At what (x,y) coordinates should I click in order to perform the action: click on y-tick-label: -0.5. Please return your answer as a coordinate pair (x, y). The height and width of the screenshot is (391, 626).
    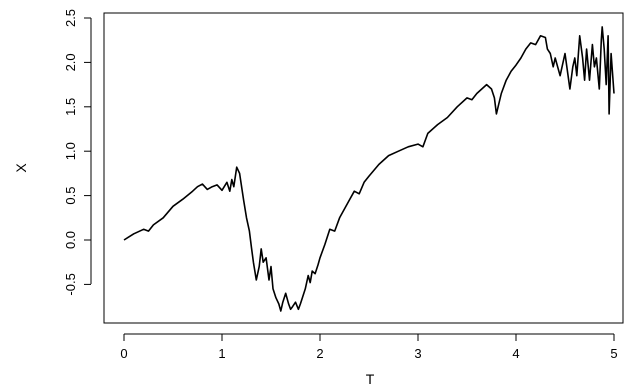
    Looking at the image, I should click on (70, 284).